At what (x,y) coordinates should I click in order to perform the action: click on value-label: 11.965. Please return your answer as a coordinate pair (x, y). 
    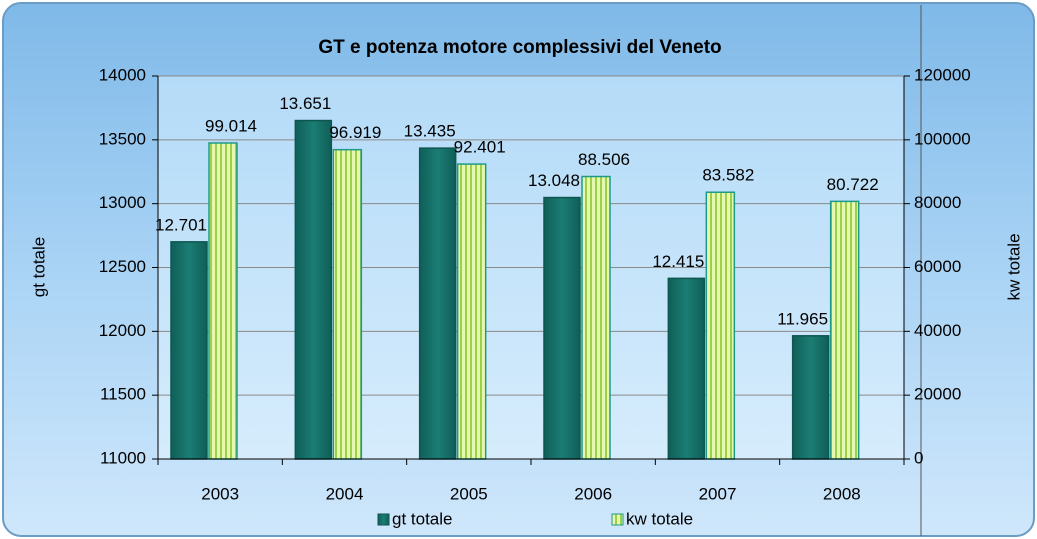
    Looking at the image, I should click on (802, 318).